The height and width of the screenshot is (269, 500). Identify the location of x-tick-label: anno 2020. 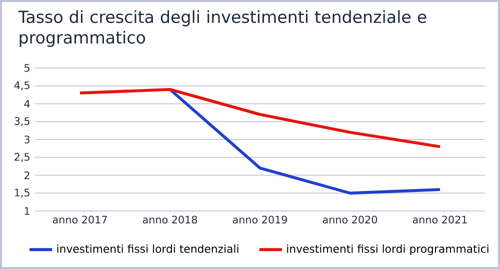
(350, 220).